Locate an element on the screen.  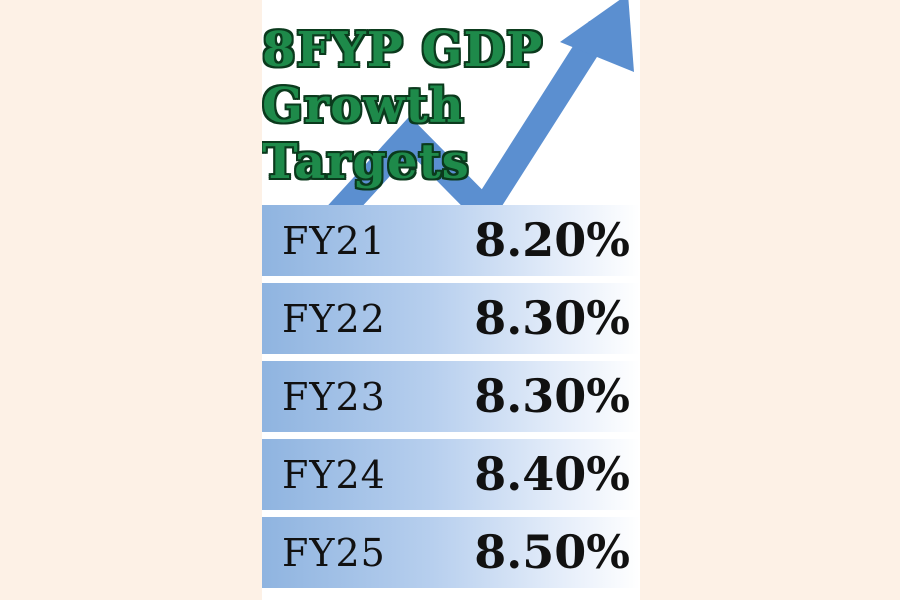
chart-title: 8FYP GDP Growth Targets is located at coordinates (403, 105).